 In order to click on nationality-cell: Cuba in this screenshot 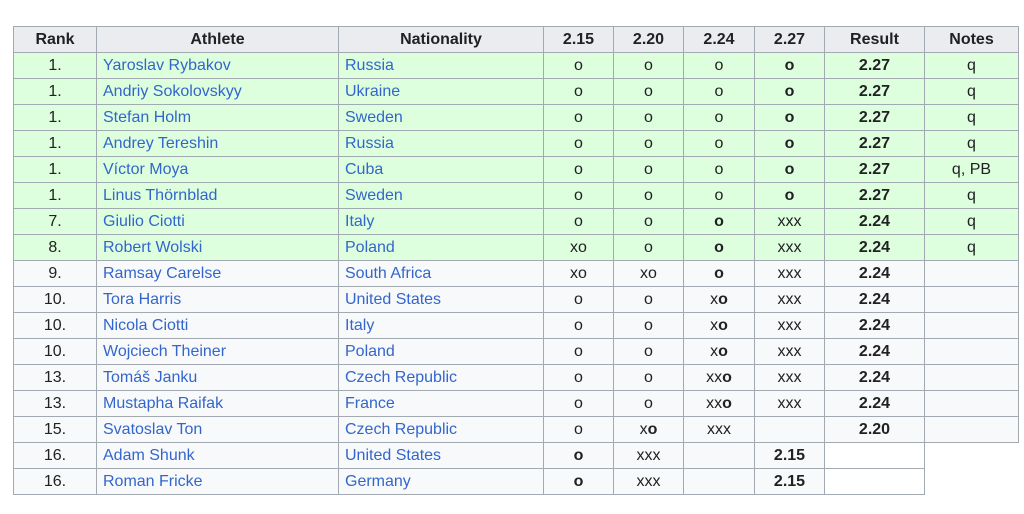, I will do `click(441, 169)`.